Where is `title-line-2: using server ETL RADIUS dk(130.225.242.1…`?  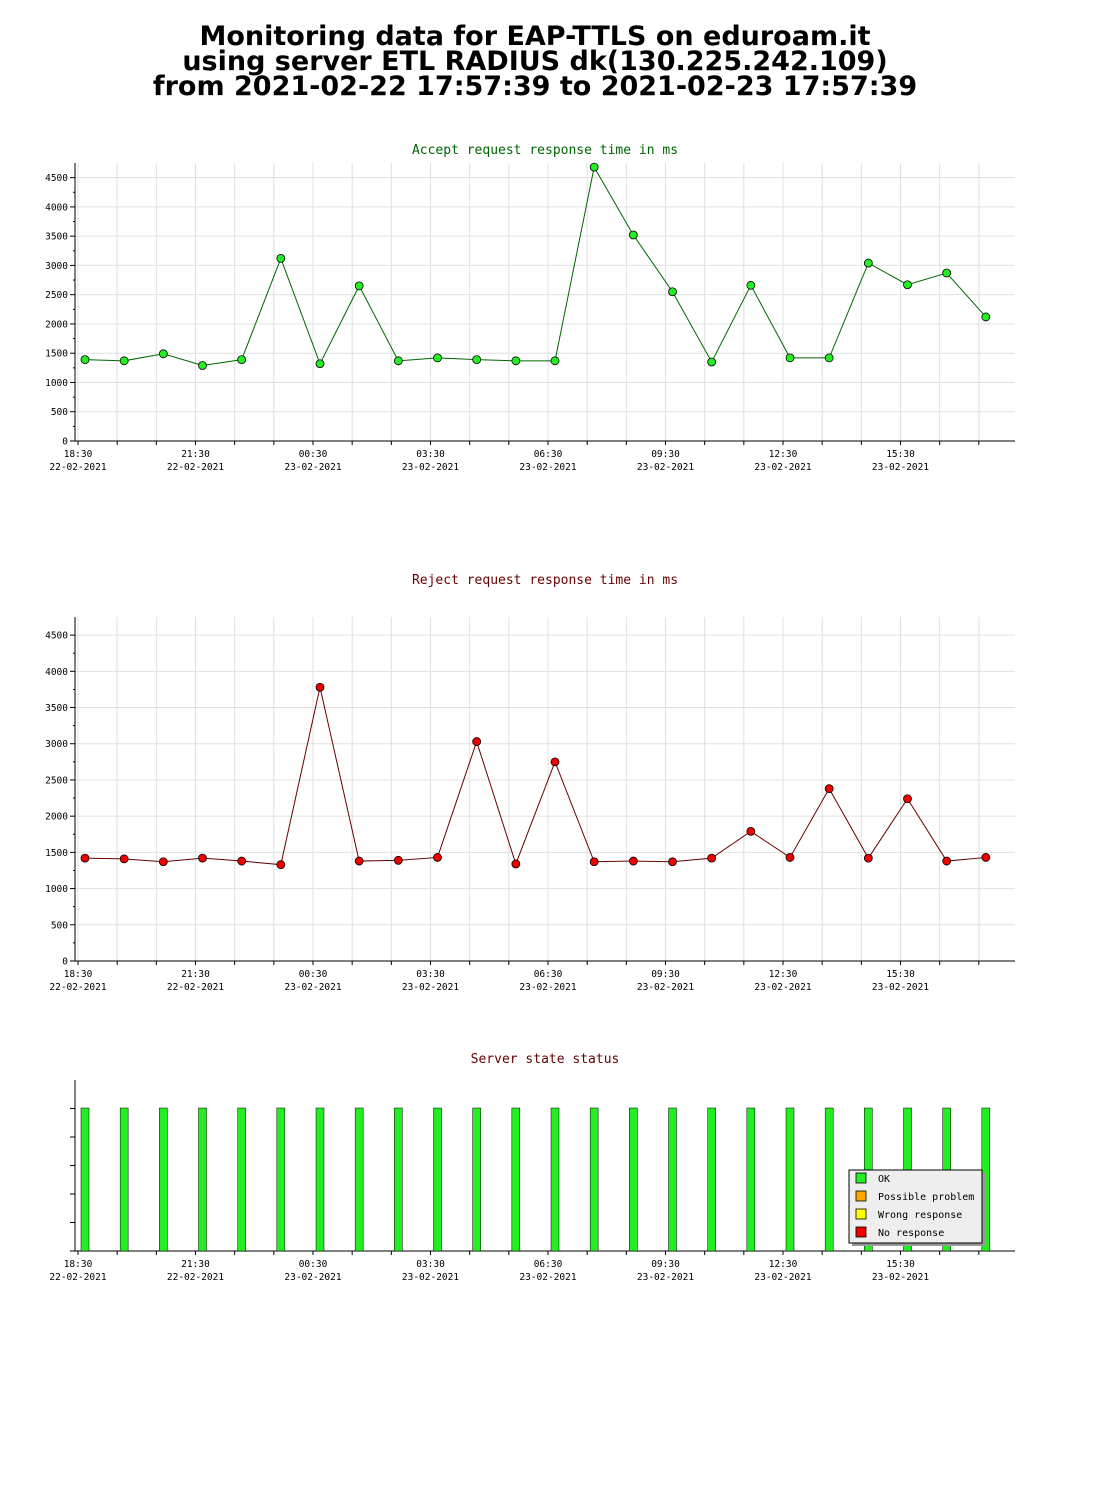 title-line-2: using server ETL RADIUS dk(130.225.242.1… is located at coordinates (535, 61).